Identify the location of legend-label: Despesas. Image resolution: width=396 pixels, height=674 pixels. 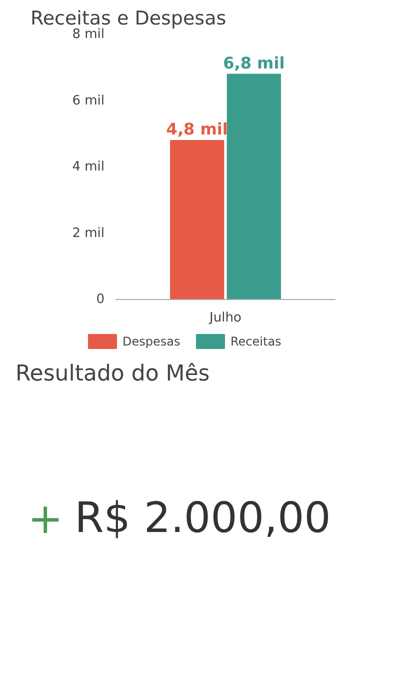
(151, 341).